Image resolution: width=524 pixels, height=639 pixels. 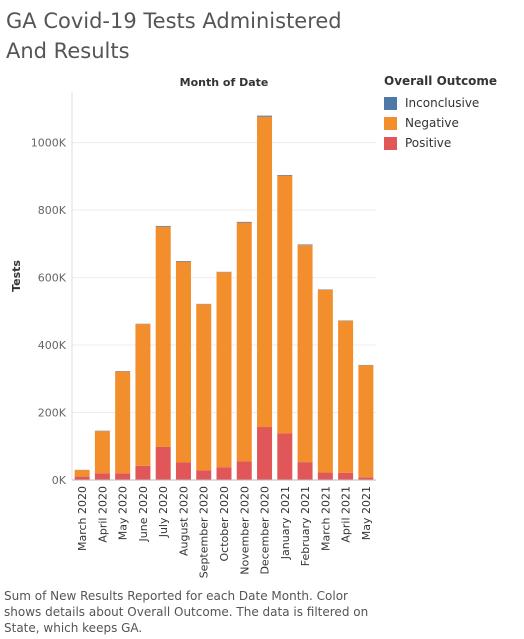 What do you see at coordinates (224, 82) in the screenshot?
I see `top-axis-title: Month of Date` at bounding box center [224, 82].